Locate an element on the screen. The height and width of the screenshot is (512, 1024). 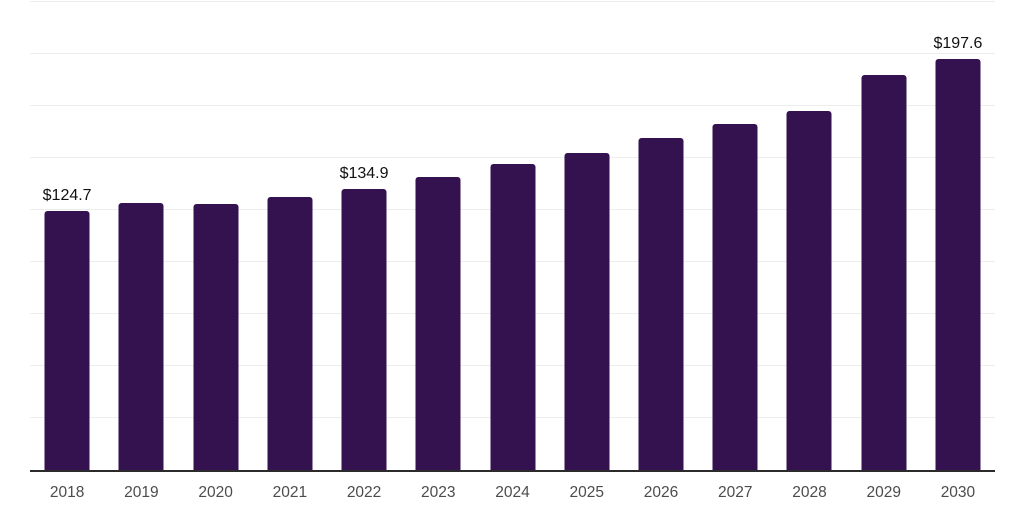
bar-slot-2028 is located at coordinates (809, 236).